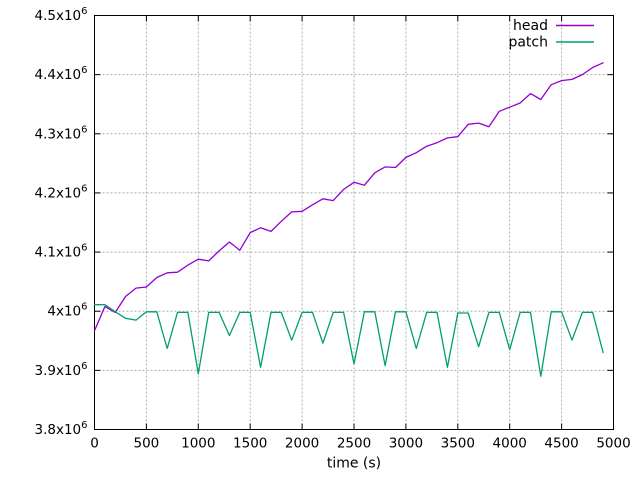 The width and height of the screenshot is (640, 484). Describe the element at coordinates (406, 444) in the screenshot. I see `x-tick-label: 3000` at that location.